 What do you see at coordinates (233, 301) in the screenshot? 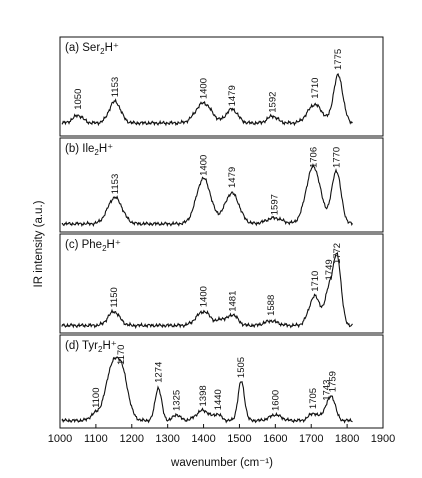
I see `peak-label: 1481` at bounding box center [233, 301].